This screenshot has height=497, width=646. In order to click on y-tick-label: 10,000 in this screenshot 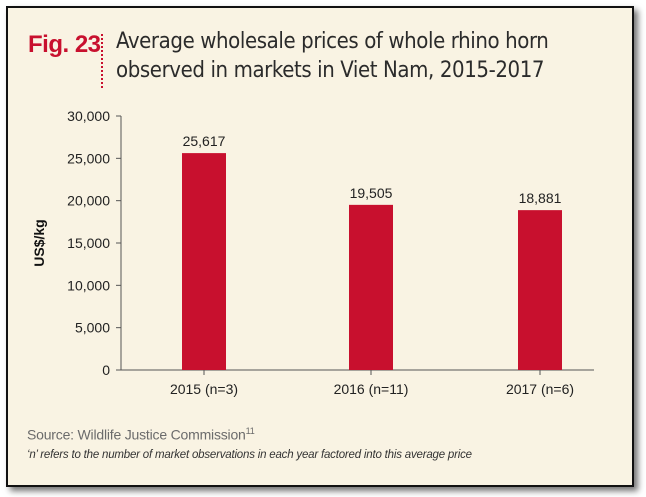, I will do `click(88, 285)`.